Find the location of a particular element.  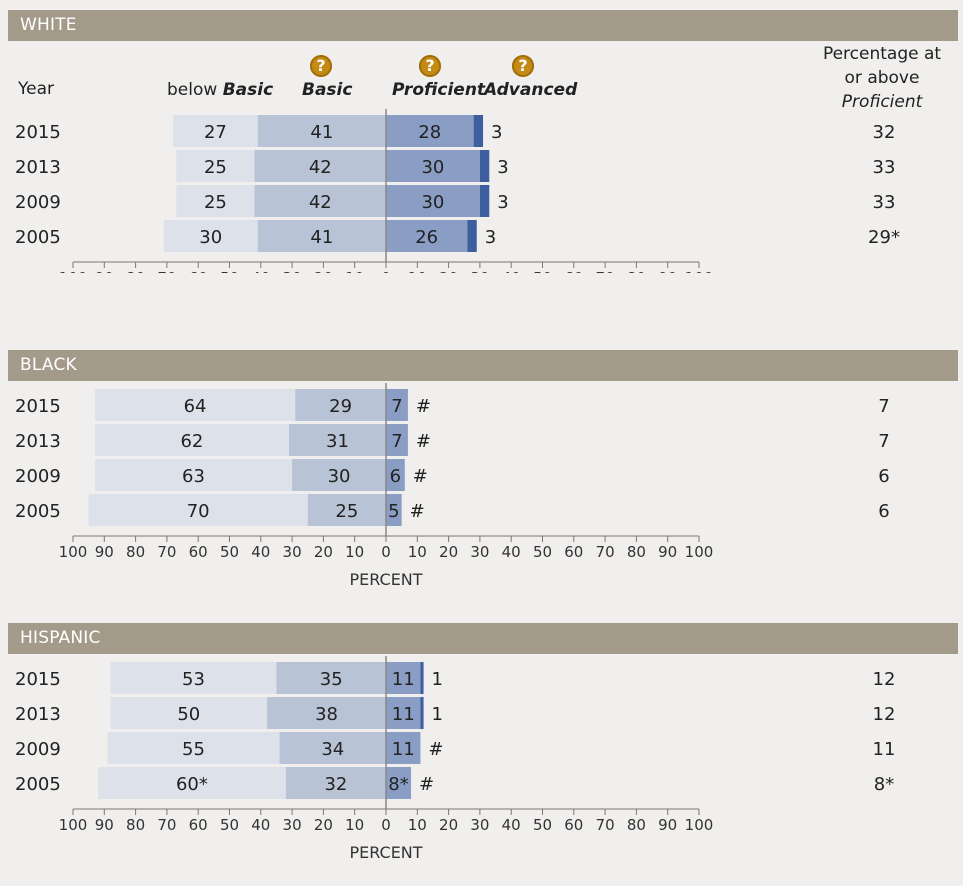

basic-label: 31 is located at coordinates (337, 441).